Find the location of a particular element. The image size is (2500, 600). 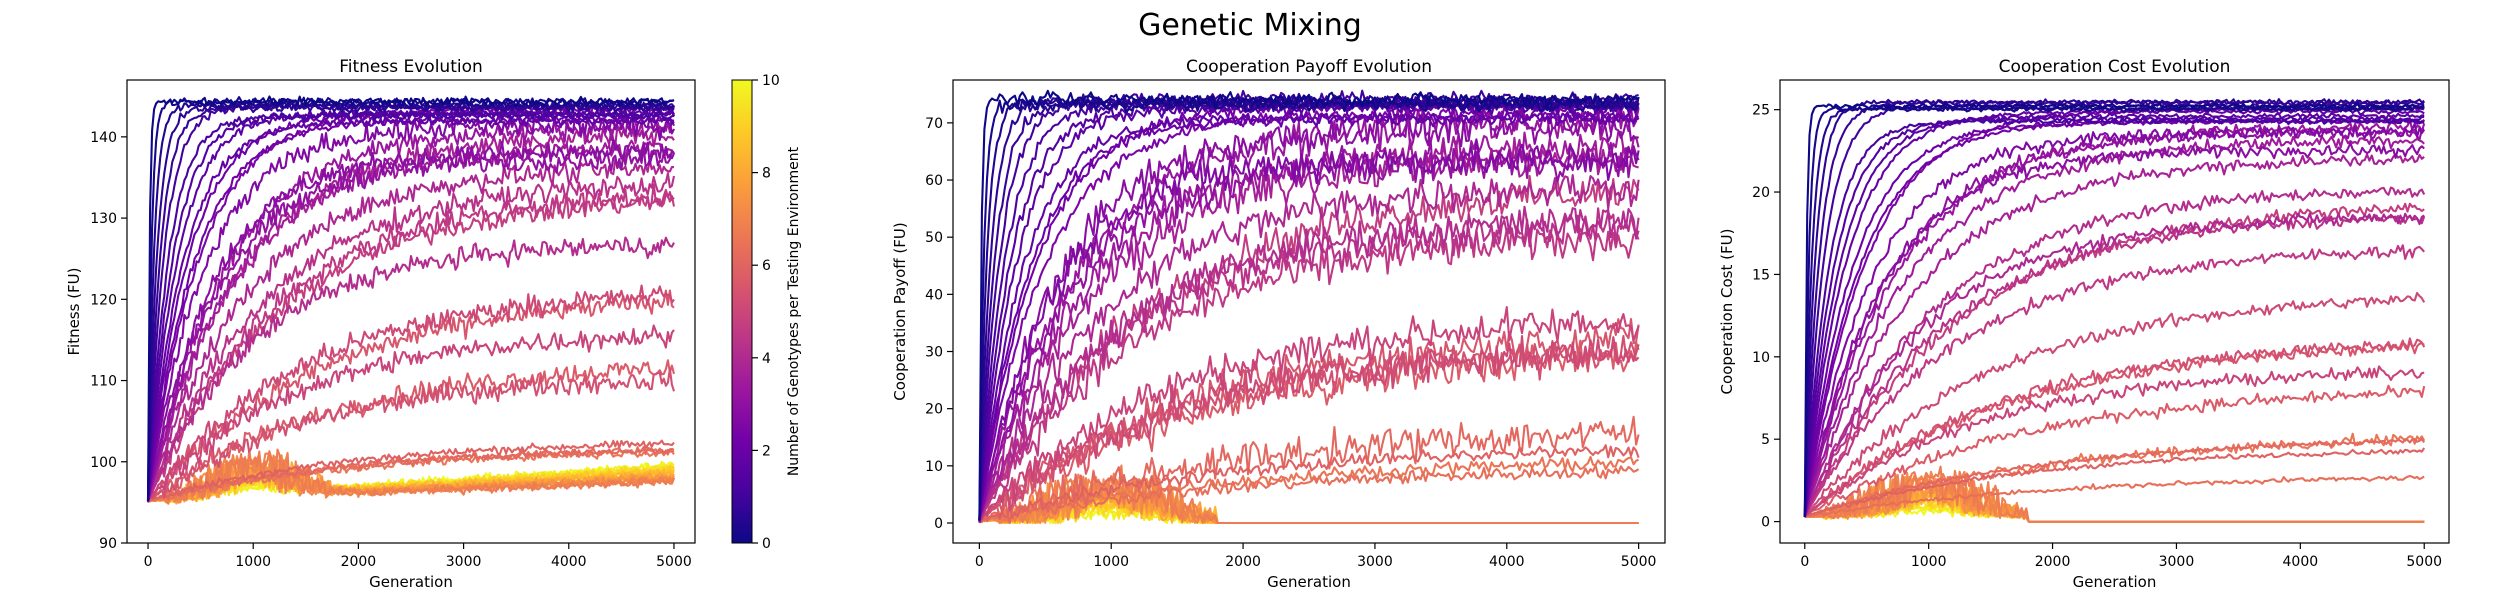

y-axis-label: Cooperation Cost (FU) is located at coordinates (1727, 312).